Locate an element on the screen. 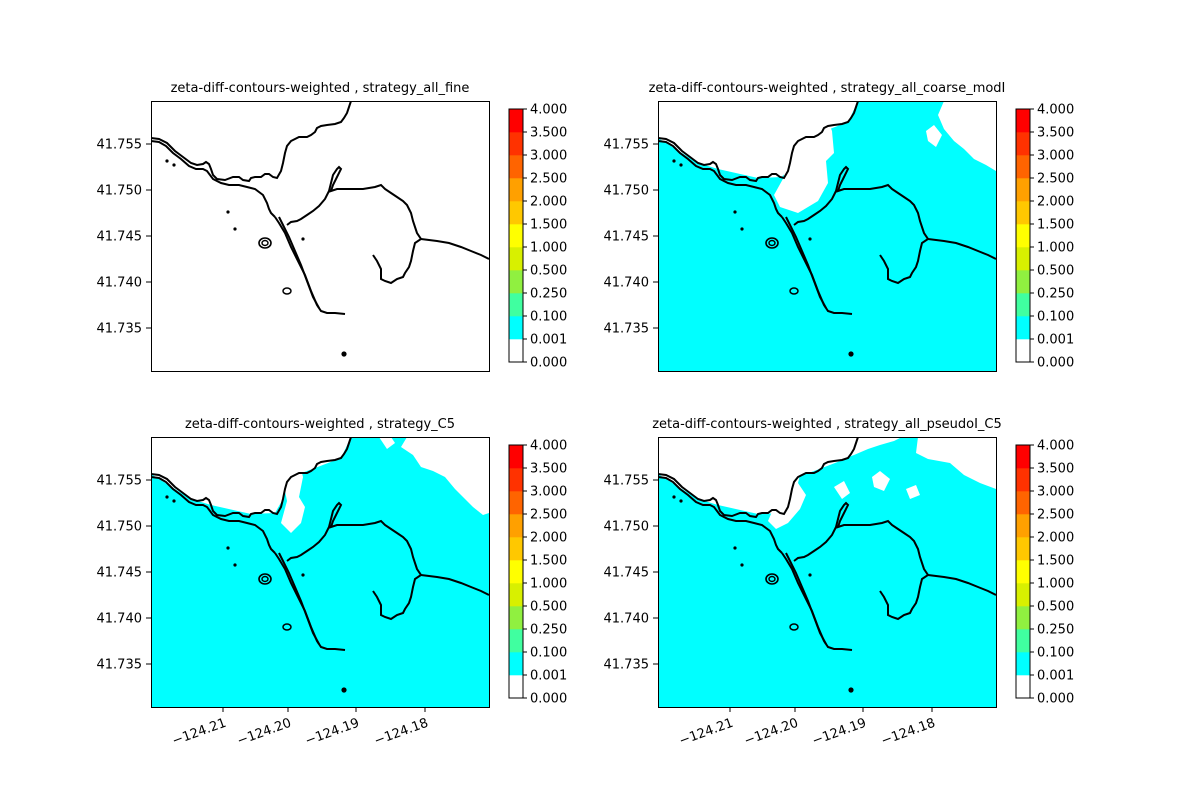 This screenshot has height=800, width=1200. colorbar-frame is located at coordinates (1023, 571).